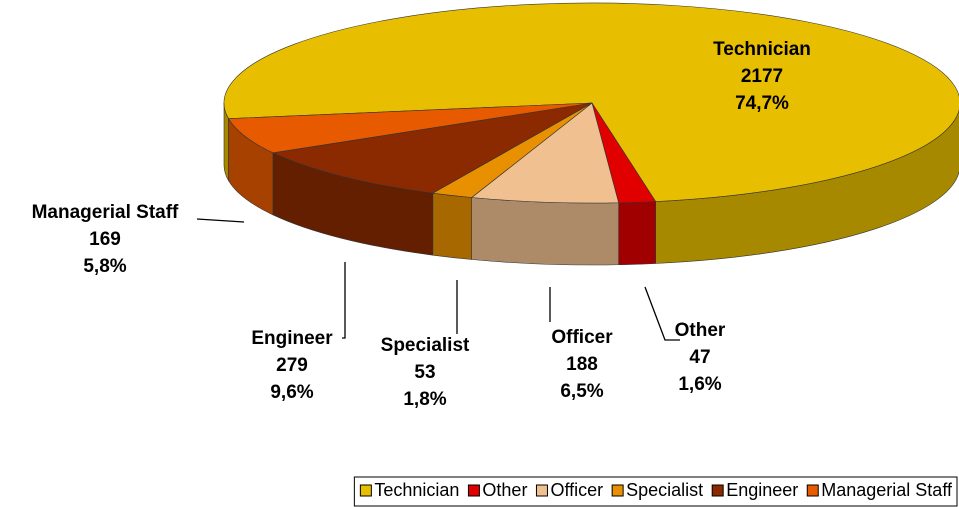 The image size is (959, 507). Describe the element at coordinates (104, 266) in the screenshot. I see `data-label-percent: 5,8%` at that location.